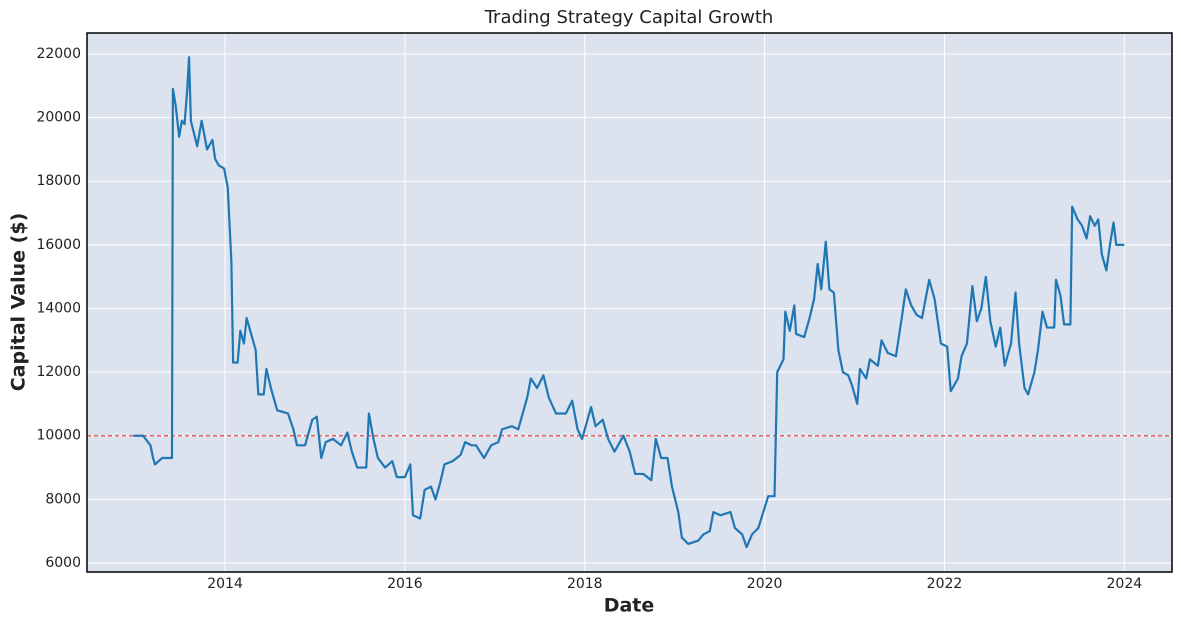  I want to click on x-tick-label: 2014, so click(225, 584).